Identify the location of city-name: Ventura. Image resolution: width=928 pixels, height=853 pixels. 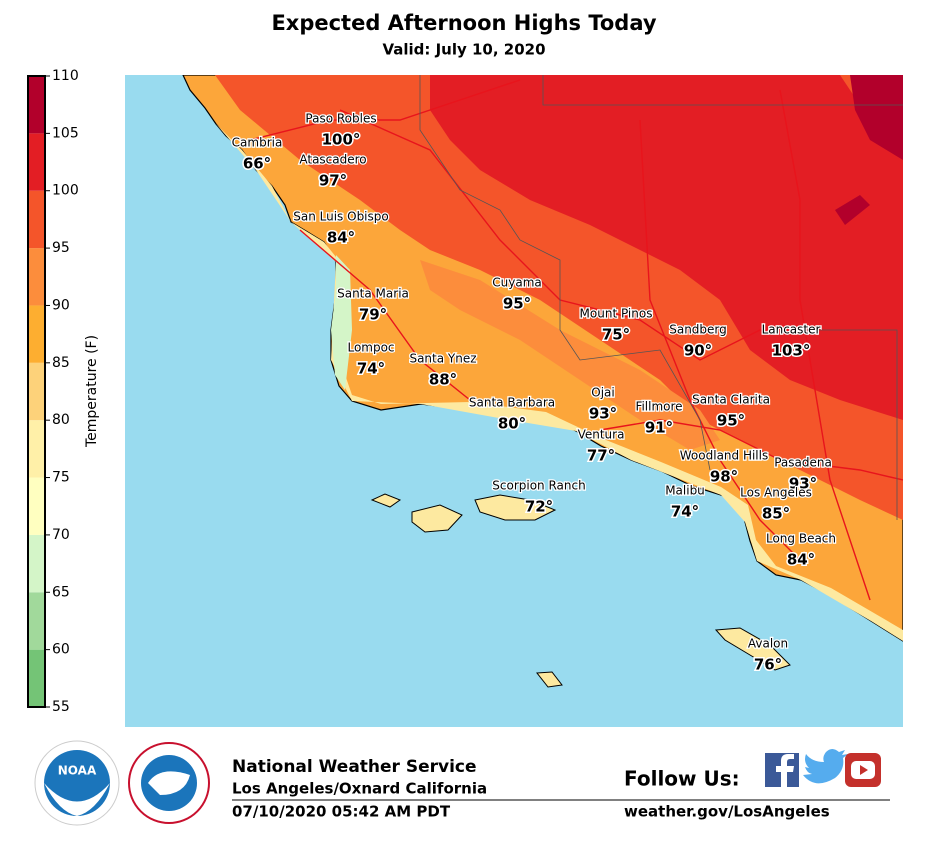
(601, 435).